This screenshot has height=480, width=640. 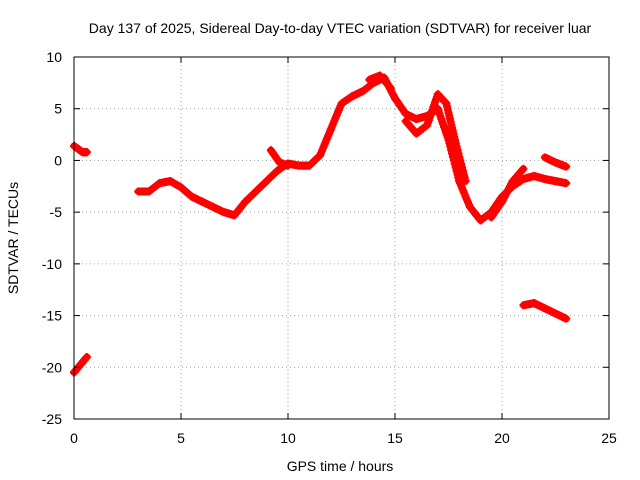 I want to click on x-tick-label: 15, so click(x=395, y=438).